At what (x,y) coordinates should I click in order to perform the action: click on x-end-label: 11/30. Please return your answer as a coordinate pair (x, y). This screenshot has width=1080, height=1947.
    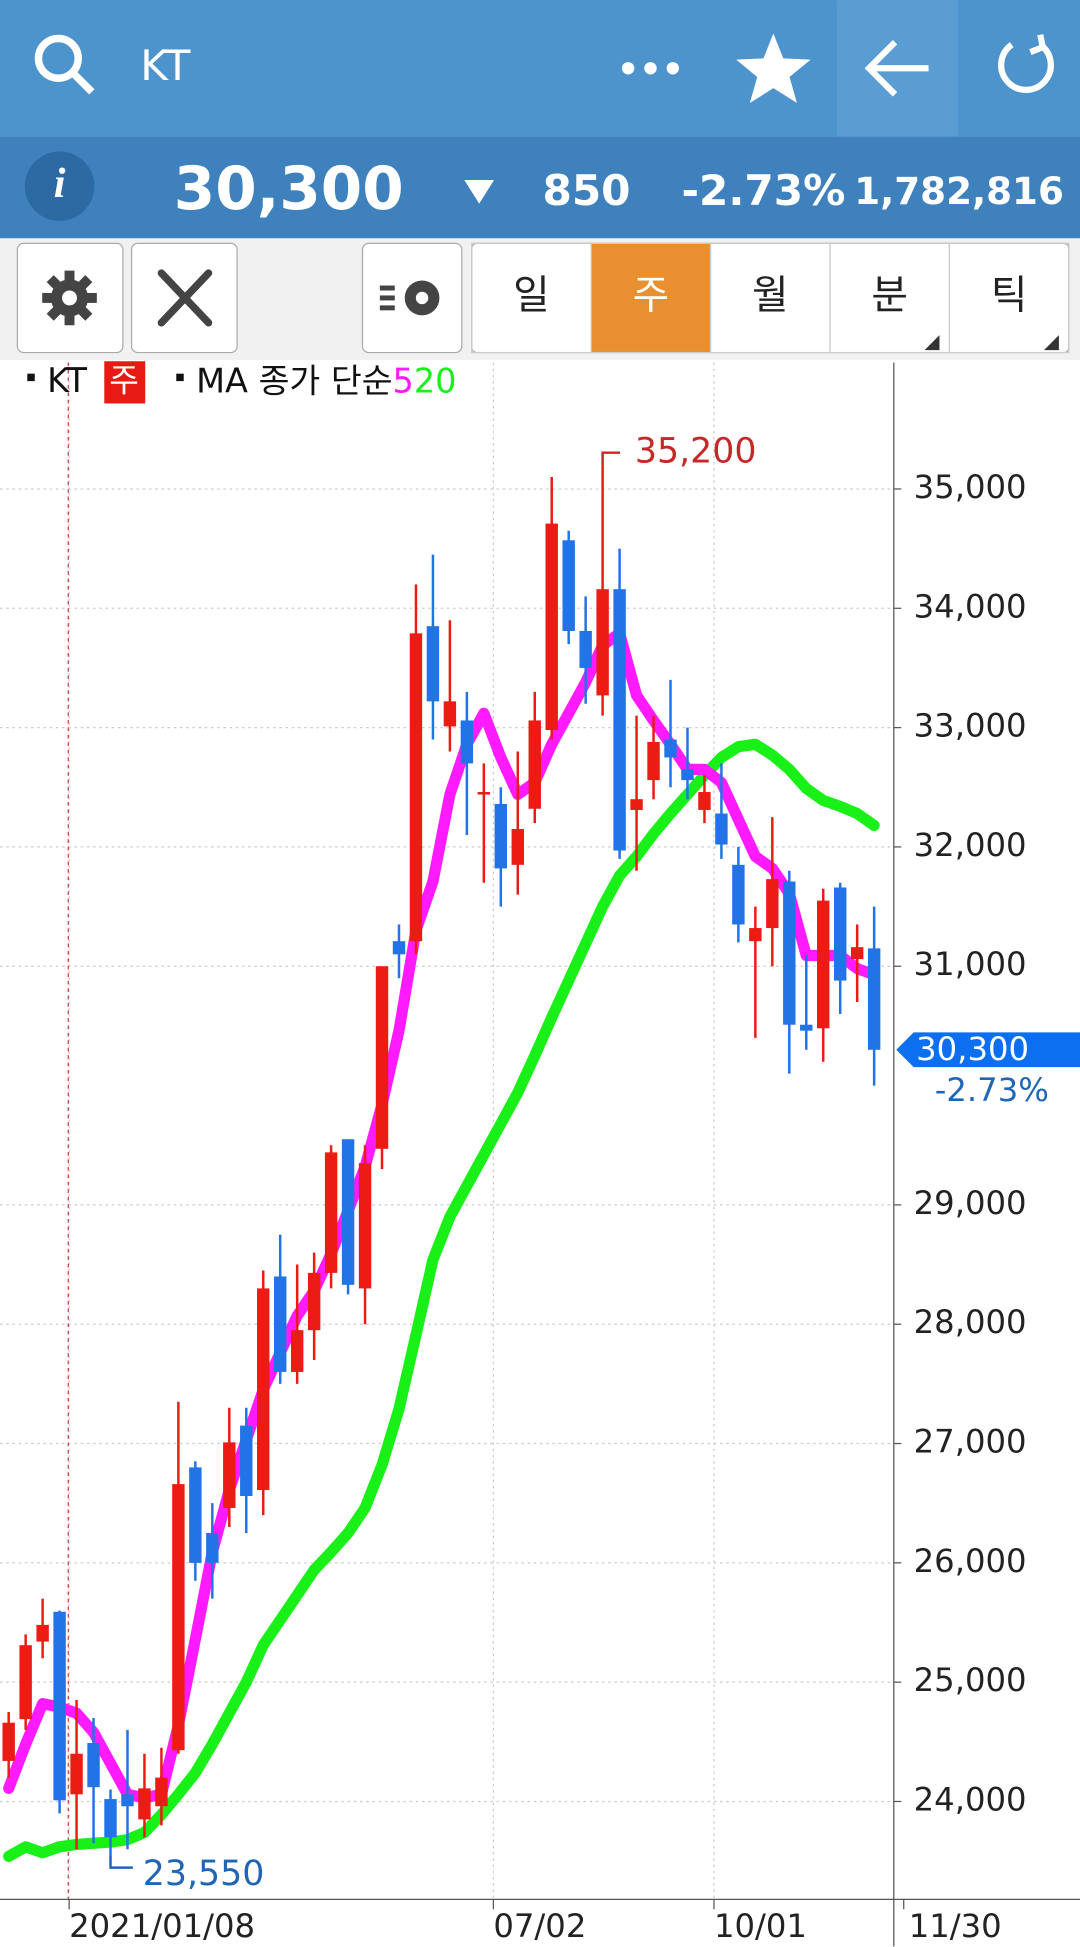
    Looking at the image, I should click on (955, 1926).